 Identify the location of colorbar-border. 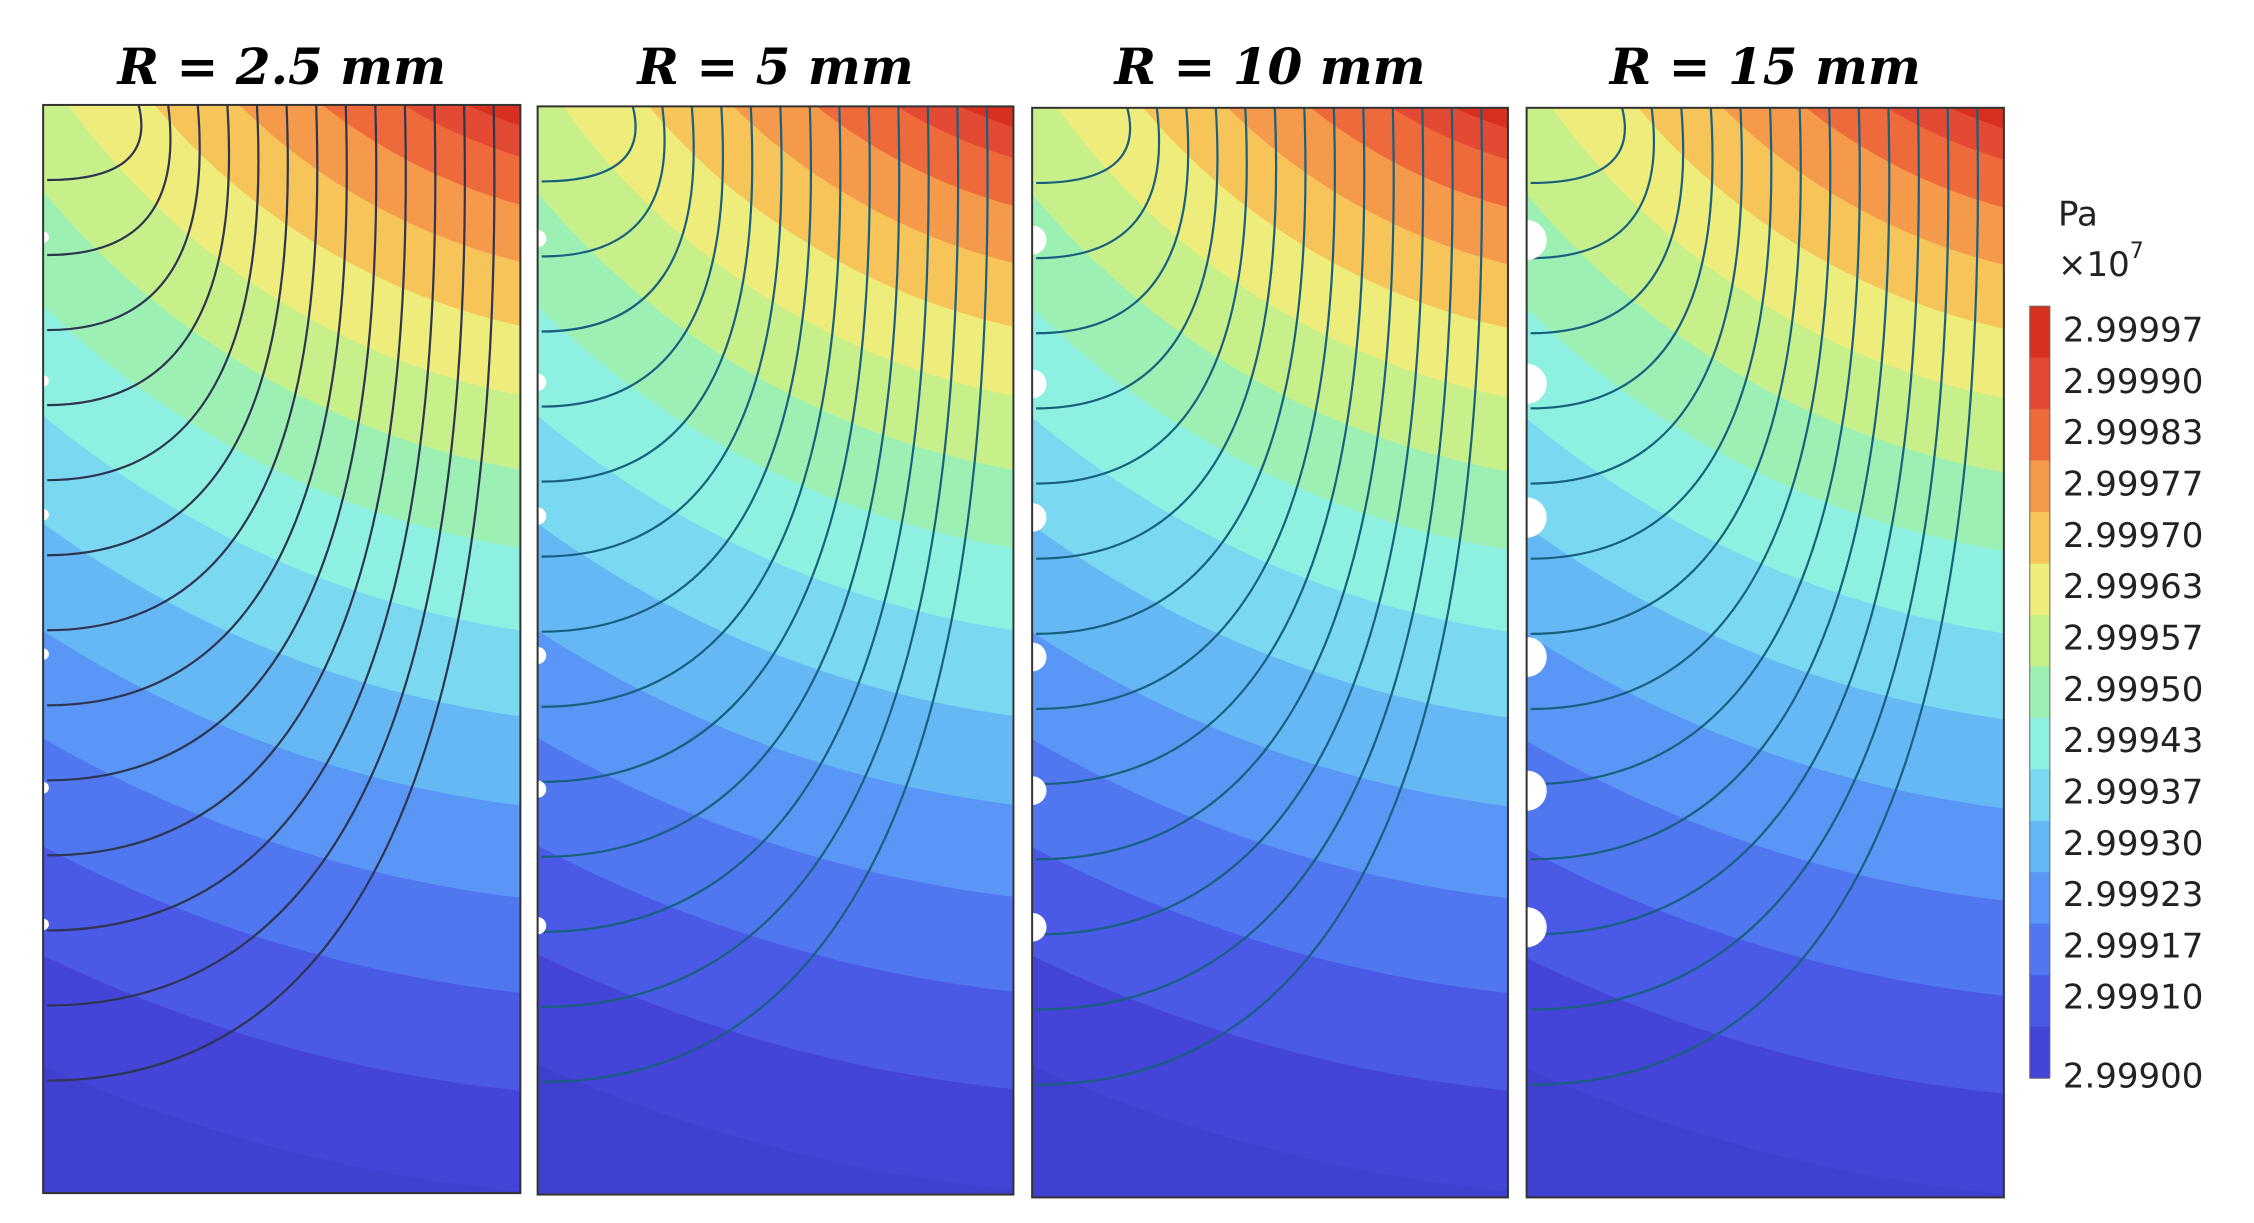
(2040, 692).